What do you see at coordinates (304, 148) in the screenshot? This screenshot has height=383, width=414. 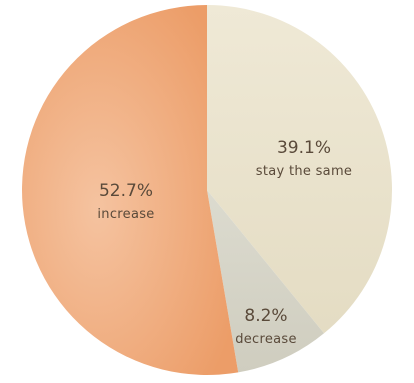 I see `slice-percent-stay-the-same: 39.1%` at bounding box center [304, 148].